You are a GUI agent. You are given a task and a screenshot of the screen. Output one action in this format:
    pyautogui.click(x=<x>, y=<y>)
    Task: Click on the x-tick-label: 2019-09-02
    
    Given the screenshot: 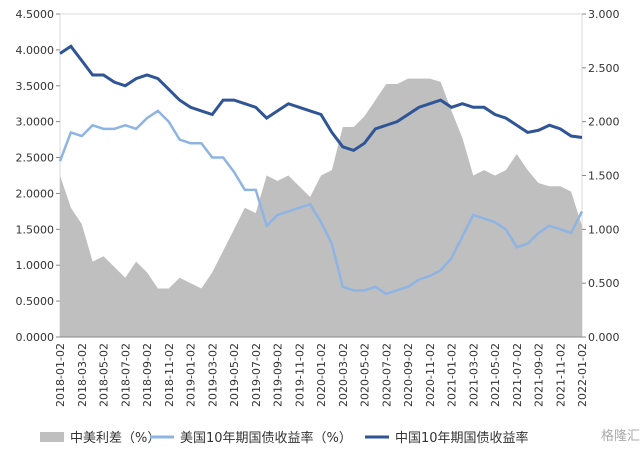 What is the action you would take?
    pyautogui.click(x=278, y=375)
    